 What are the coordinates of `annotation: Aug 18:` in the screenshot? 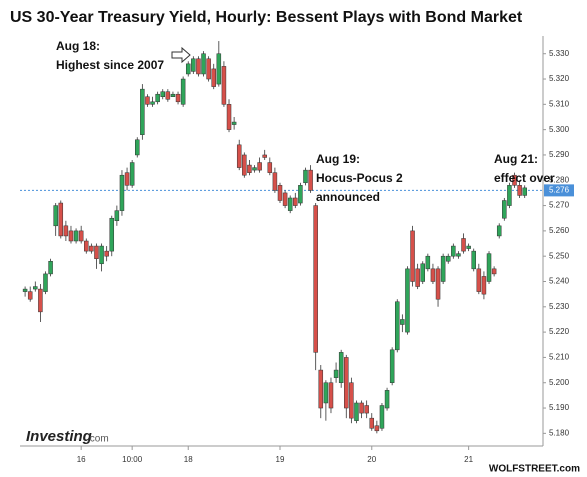 It's located at (78, 46).